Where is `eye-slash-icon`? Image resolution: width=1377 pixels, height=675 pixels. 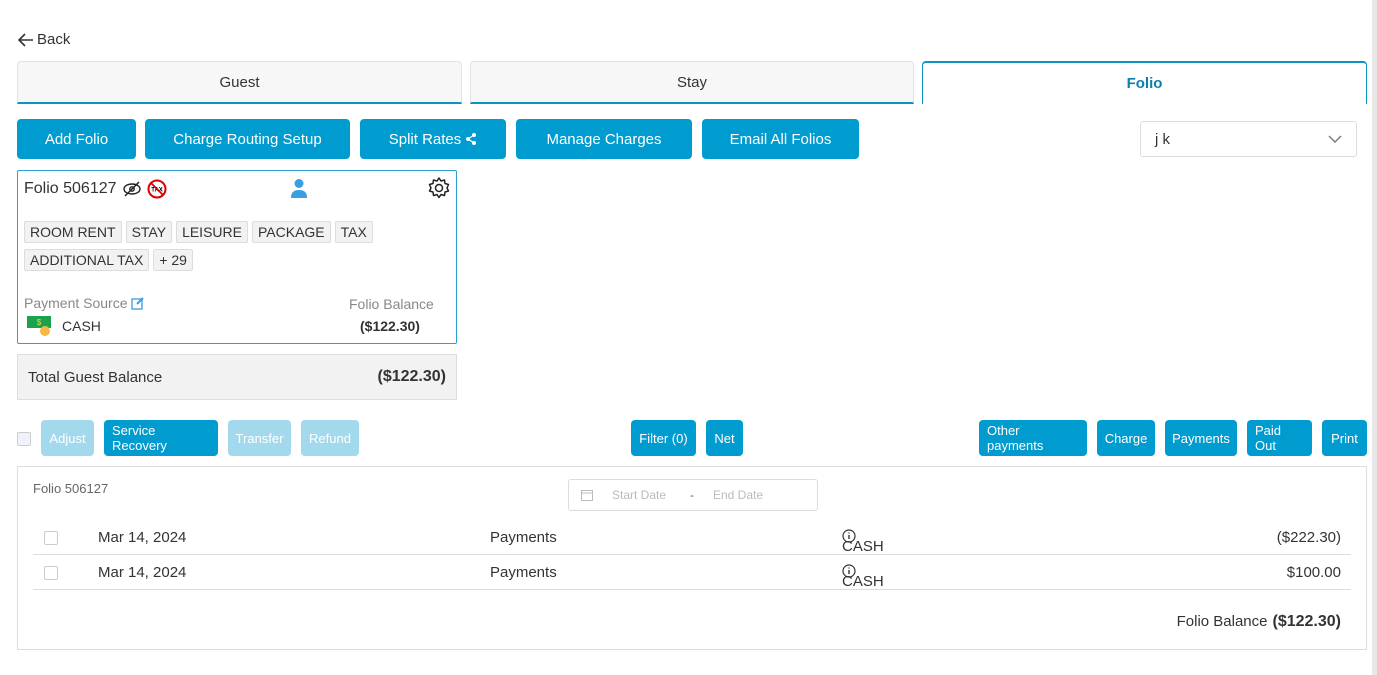 eye-slash-icon is located at coordinates (131, 189).